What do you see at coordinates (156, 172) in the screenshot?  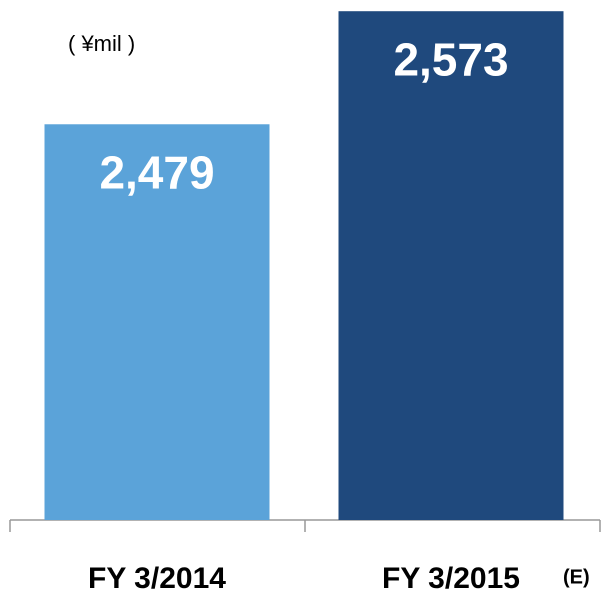 I see `value-label: 2,479` at bounding box center [156, 172].